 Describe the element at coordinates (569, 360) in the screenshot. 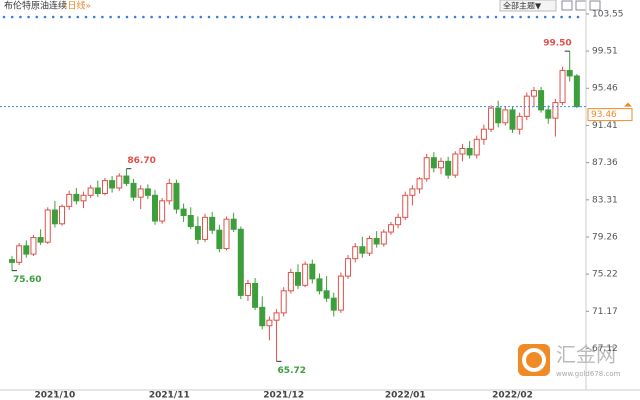

I see `watermark: 汇金网 www.gold678.com` at that location.